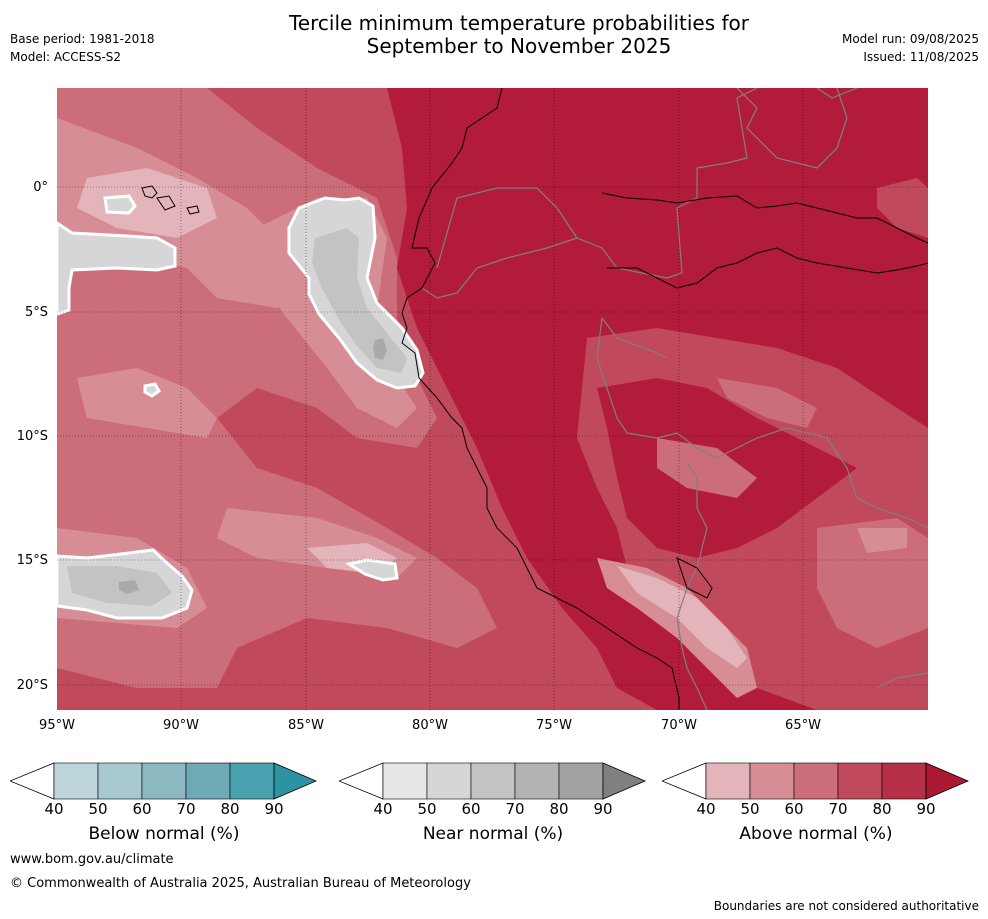 This screenshot has height=919, width=988. What do you see at coordinates (32, 560) in the screenshot?
I see `lat-label-15s: 15°S` at bounding box center [32, 560].